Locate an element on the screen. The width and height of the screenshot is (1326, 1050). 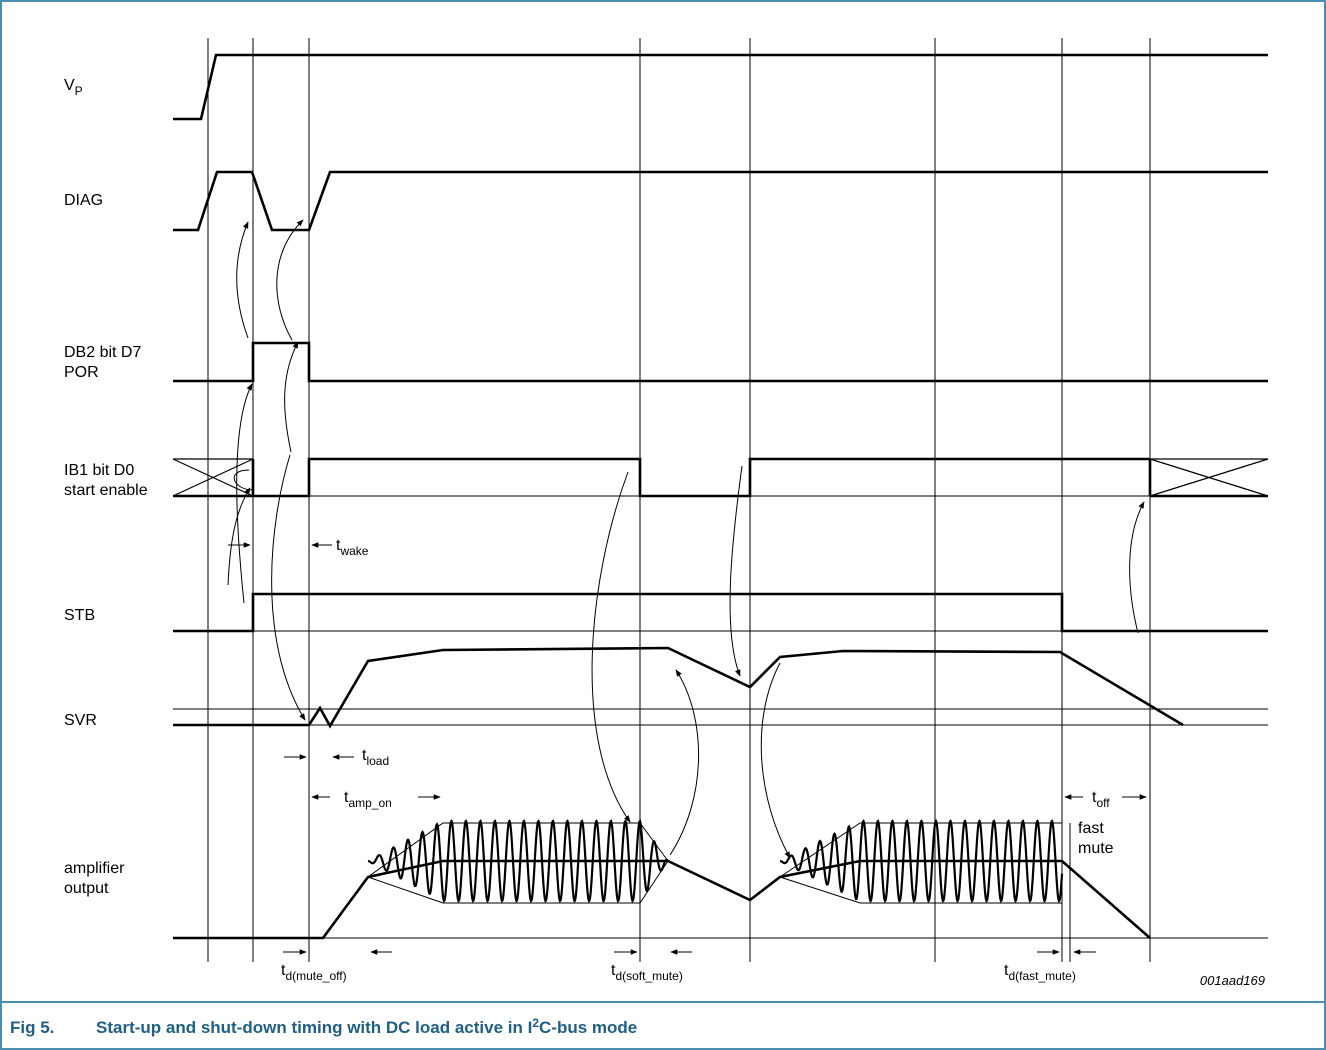
amplifier-label-line1: amplifier is located at coordinates (94, 868).